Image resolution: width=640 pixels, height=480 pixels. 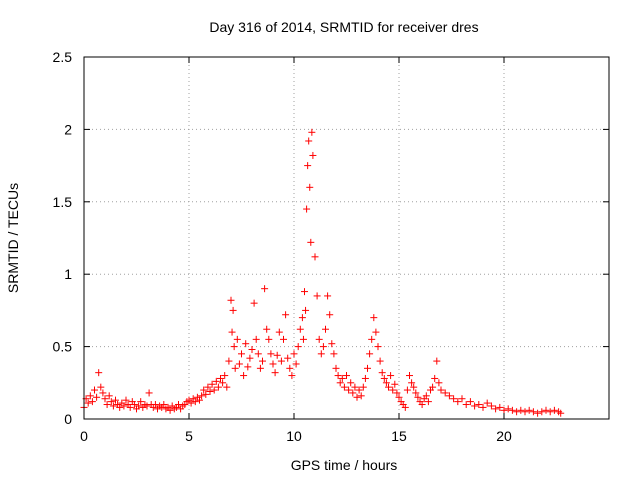 What do you see at coordinates (84, 436) in the screenshot?
I see `x-tick-label: 0` at bounding box center [84, 436].